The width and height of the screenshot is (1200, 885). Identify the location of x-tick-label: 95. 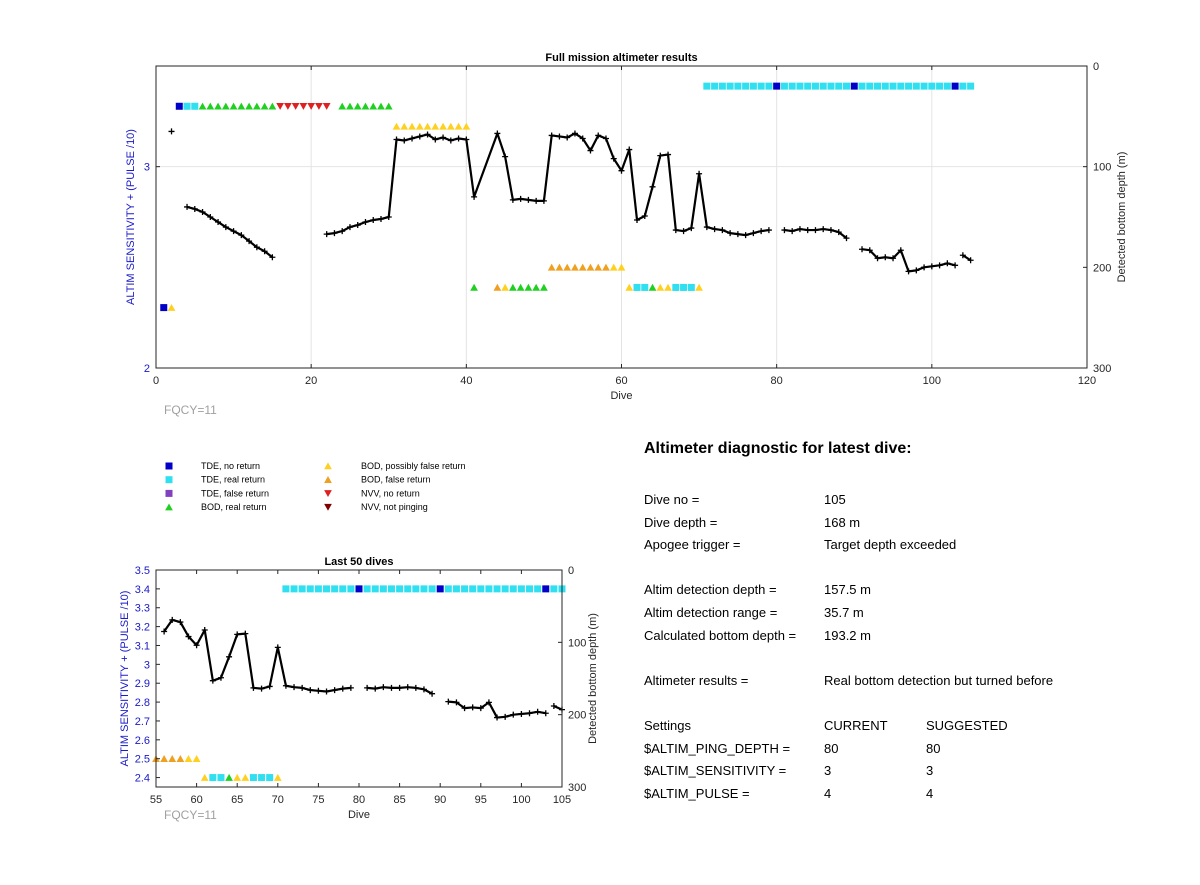
(481, 800).